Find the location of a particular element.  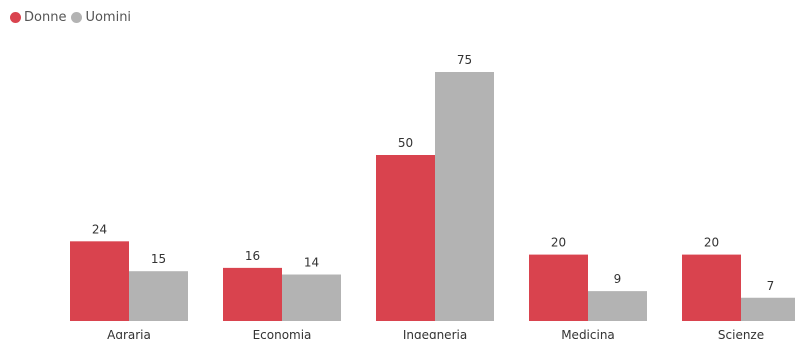

data-label-medicina-donne: 20 is located at coordinates (558, 243).